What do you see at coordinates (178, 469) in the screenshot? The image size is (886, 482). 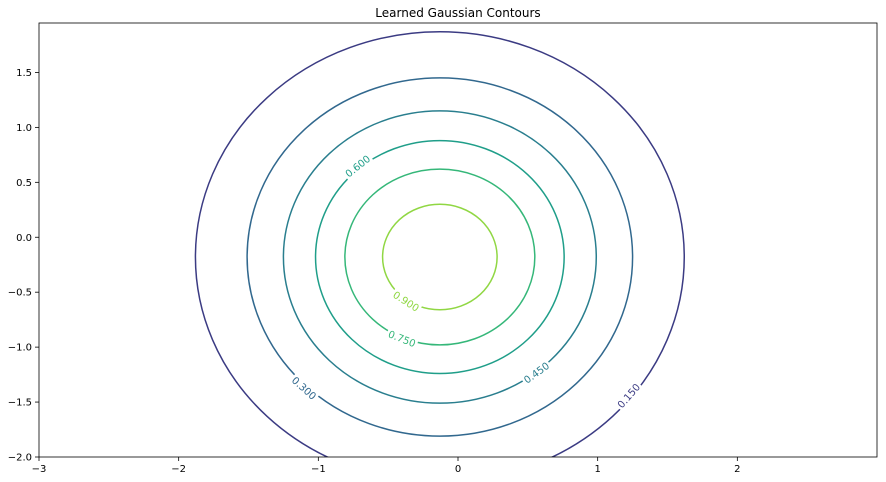 I see `x-tick-label: −2` at bounding box center [178, 469].